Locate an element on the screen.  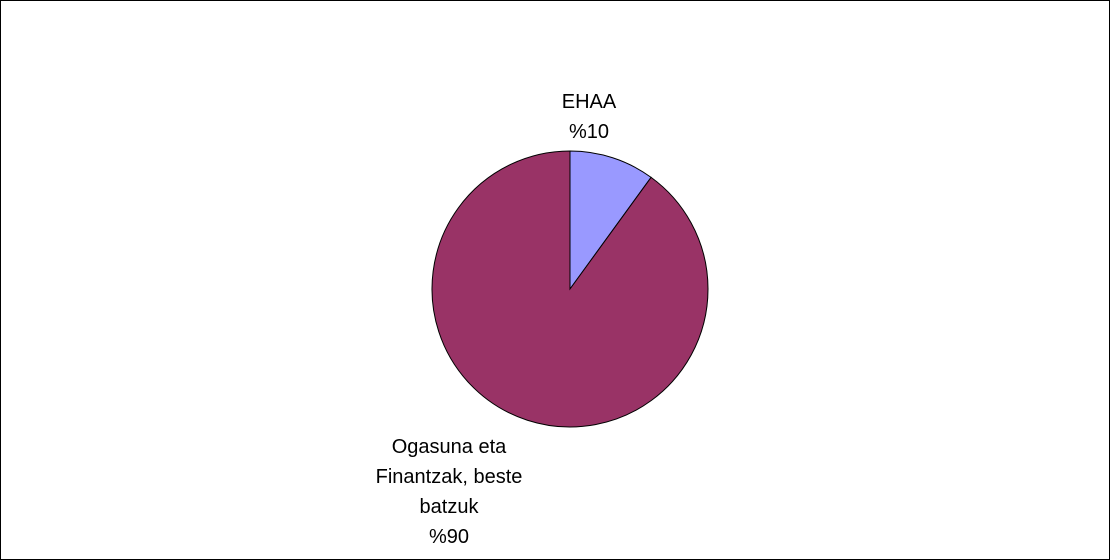
slice-label-ogasuna-percent: %90 is located at coordinates (449, 537).